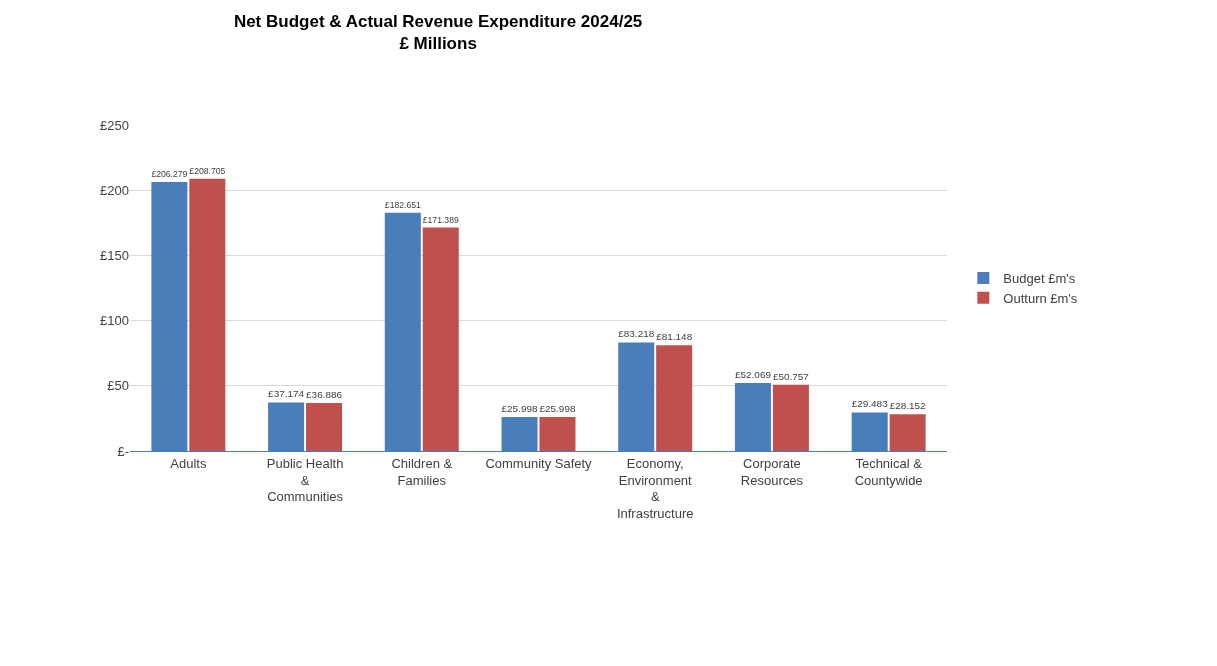 This screenshot has height=666, width=1217. I want to click on y-tick-label: £150, so click(114, 255).